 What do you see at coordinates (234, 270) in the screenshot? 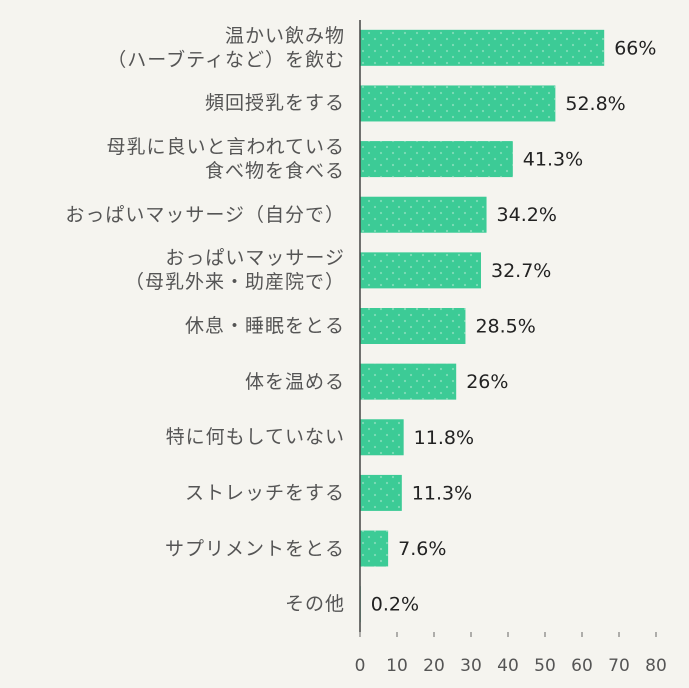
I see `category-label: おっぱいマッサージ （母乳外来・助産院で）` at bounding box center [234, 270].